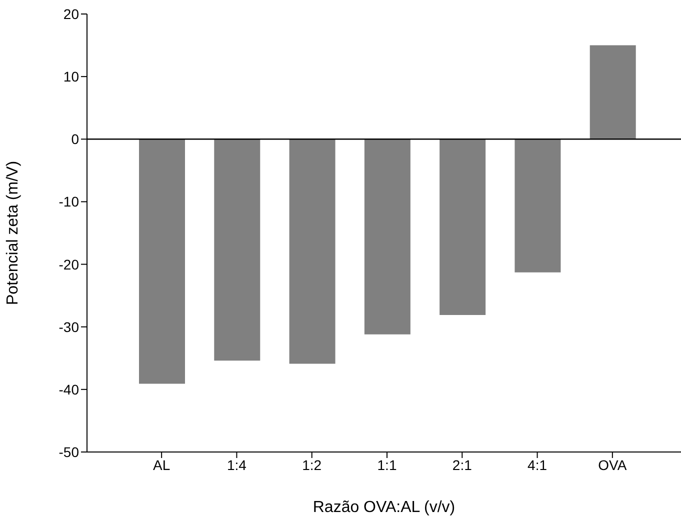 This screenshot has height=524, width=681. Describe the element at coordinates (13, 233) in the screenshot. I see `y-axis-title: Potencial zeta (m/V)` at that location.